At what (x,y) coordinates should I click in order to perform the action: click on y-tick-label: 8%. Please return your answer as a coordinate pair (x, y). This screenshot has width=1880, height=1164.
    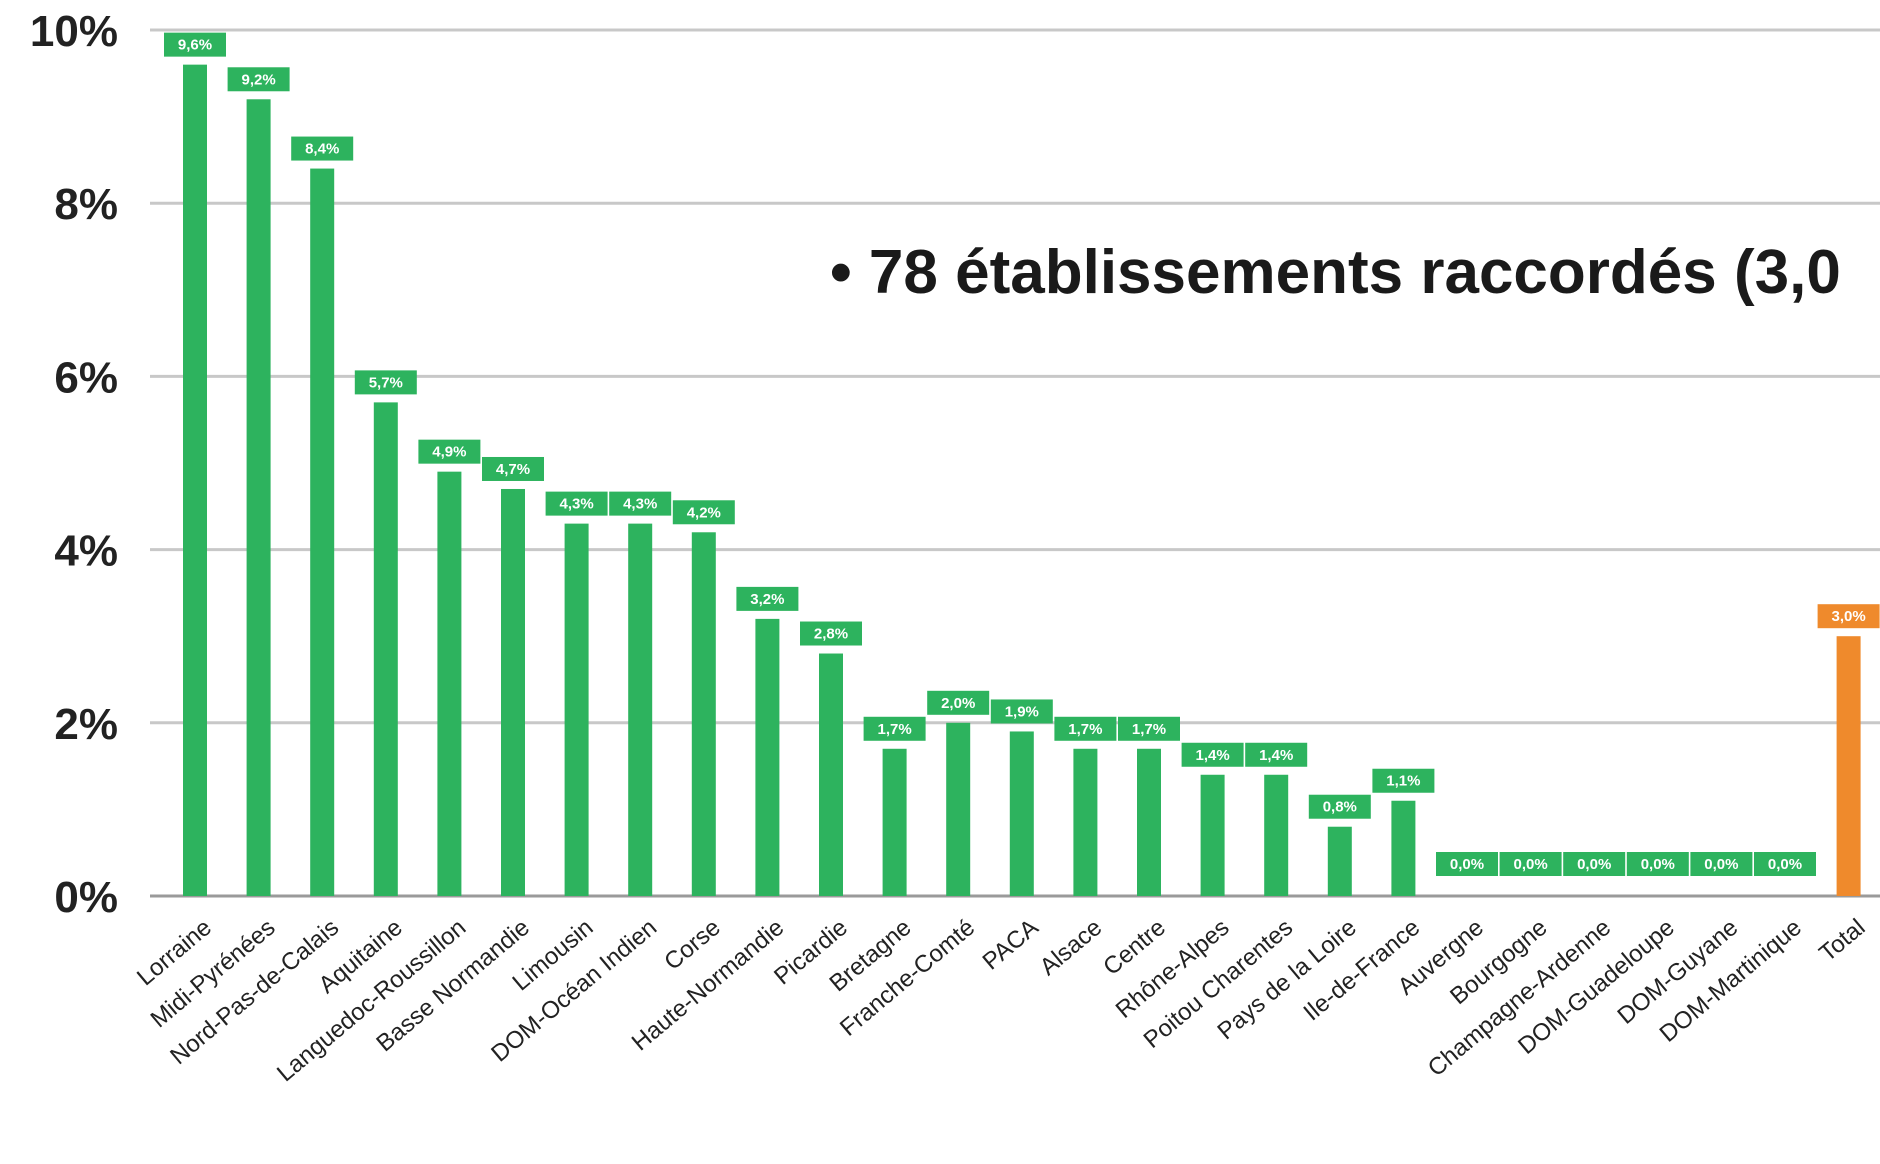
    Looking at the image, I should click on (86, 204).